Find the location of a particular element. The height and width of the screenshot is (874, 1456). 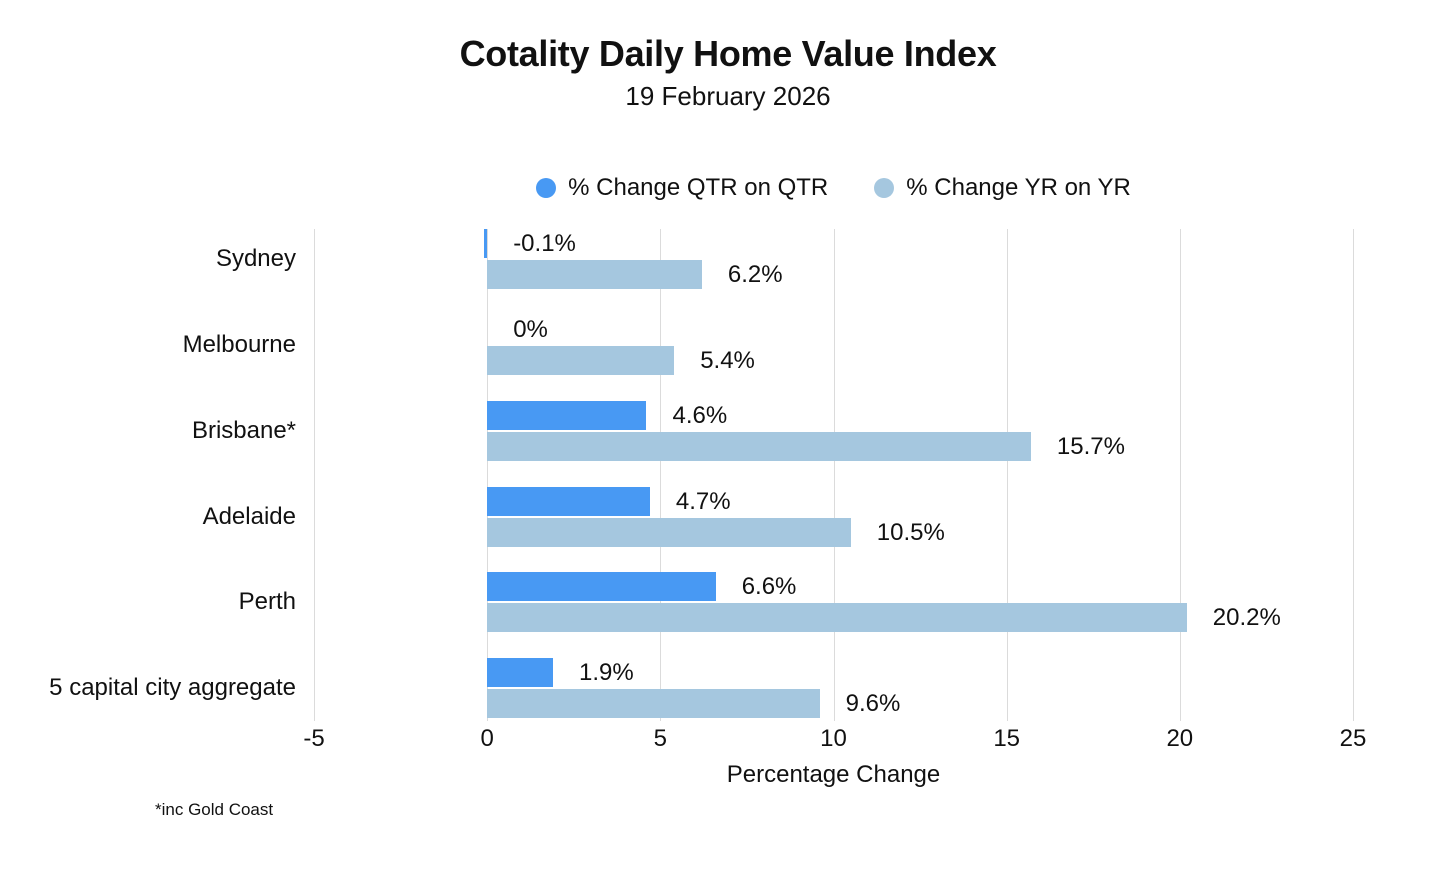

legend-label-yr: % Change YR on YR is located at coordinates (1018, 187).